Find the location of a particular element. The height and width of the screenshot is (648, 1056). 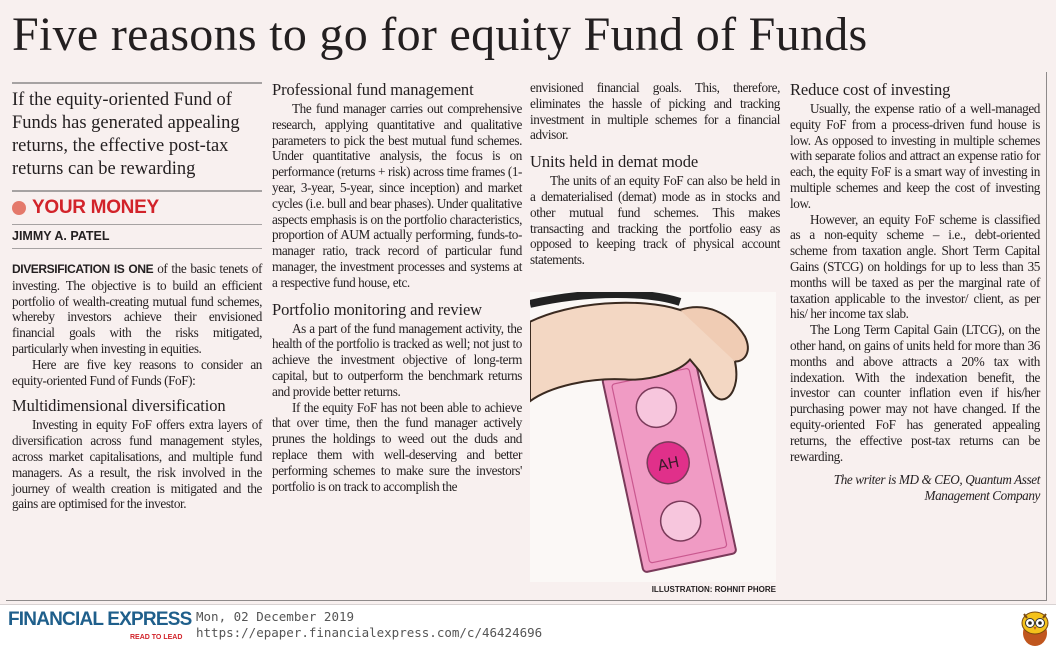

section-label-text: YOUR MONEY is located at coordinates (95, 207).